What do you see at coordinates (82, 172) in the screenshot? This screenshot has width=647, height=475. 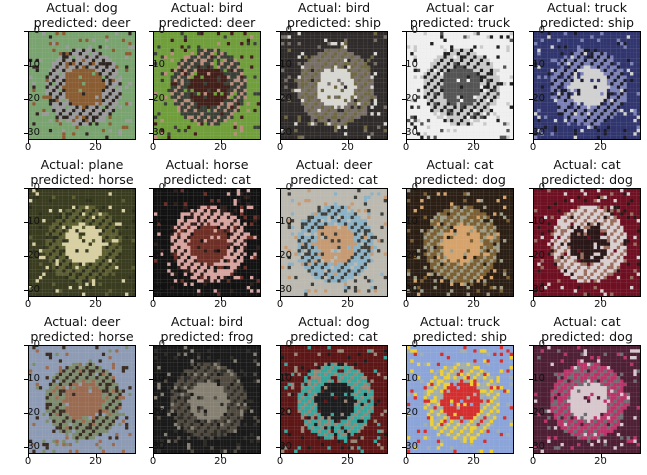 I see `panel-title: Actual: plane predicted: horse` at bounding box center [82, 172].